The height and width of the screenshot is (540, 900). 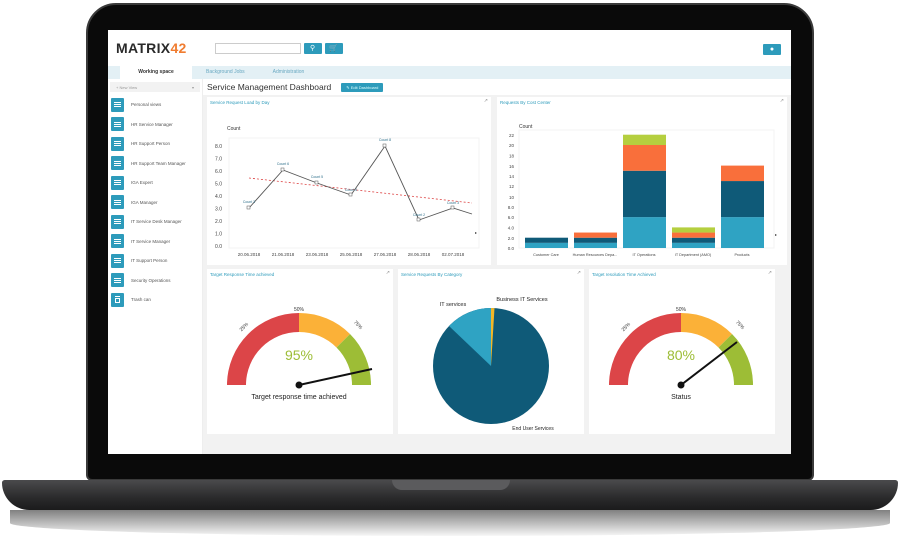 I want to click on gauge-chart: 50% 25% 75% 80% Status, so click(x=681, y=354).